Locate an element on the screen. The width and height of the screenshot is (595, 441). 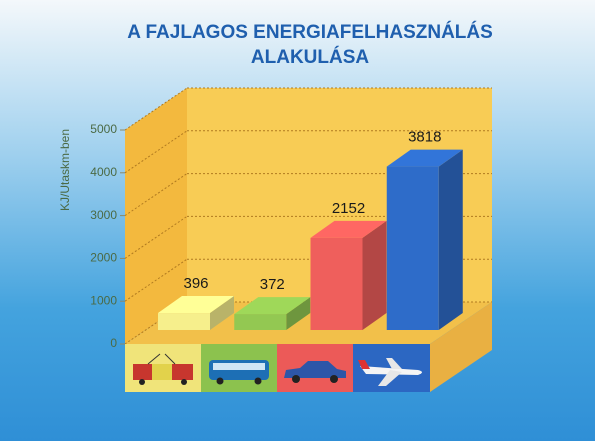
value-label: 3818 is located at coordinates (424, 137).